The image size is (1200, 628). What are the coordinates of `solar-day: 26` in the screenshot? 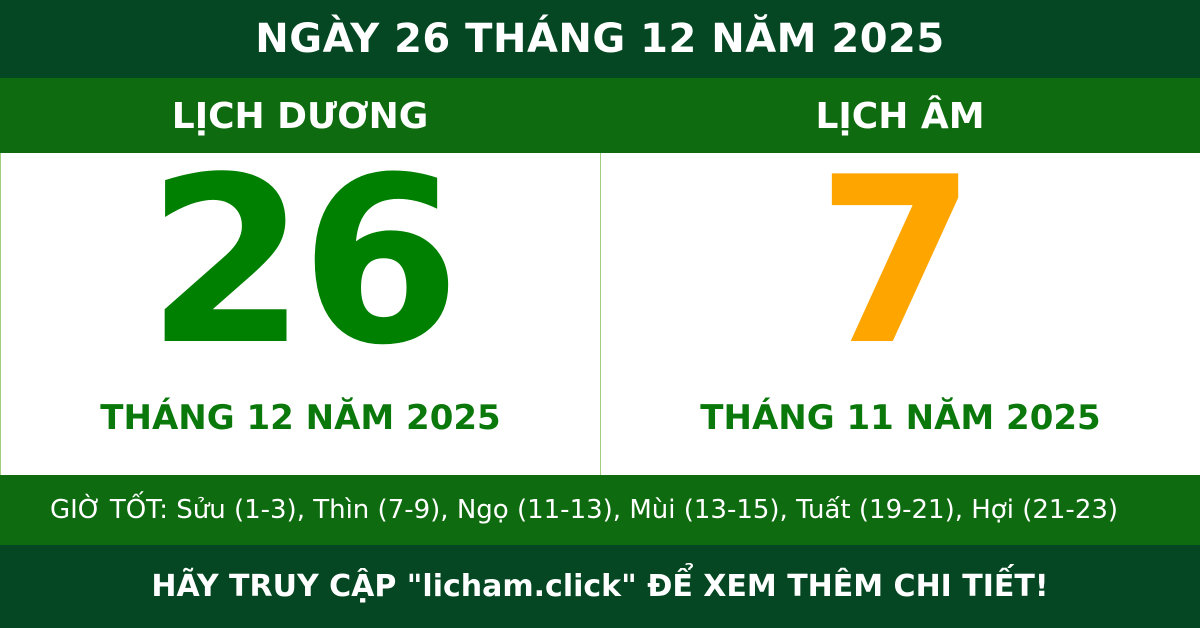 It's located at (303, 262).